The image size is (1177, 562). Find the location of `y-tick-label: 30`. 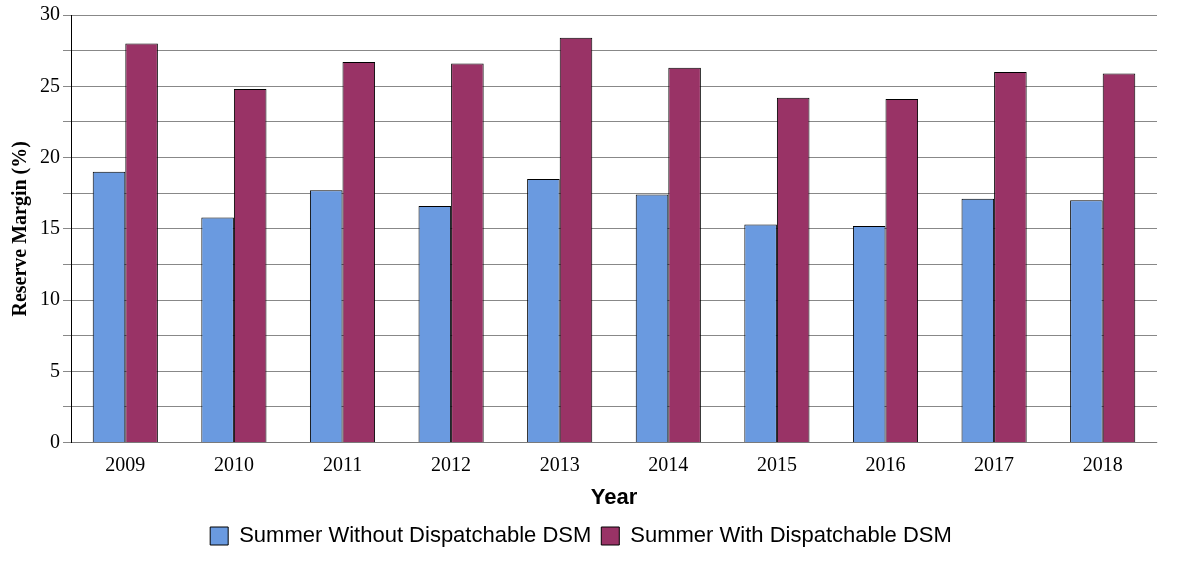

y-tick-label: 30 is located at coordinates (50, 13).